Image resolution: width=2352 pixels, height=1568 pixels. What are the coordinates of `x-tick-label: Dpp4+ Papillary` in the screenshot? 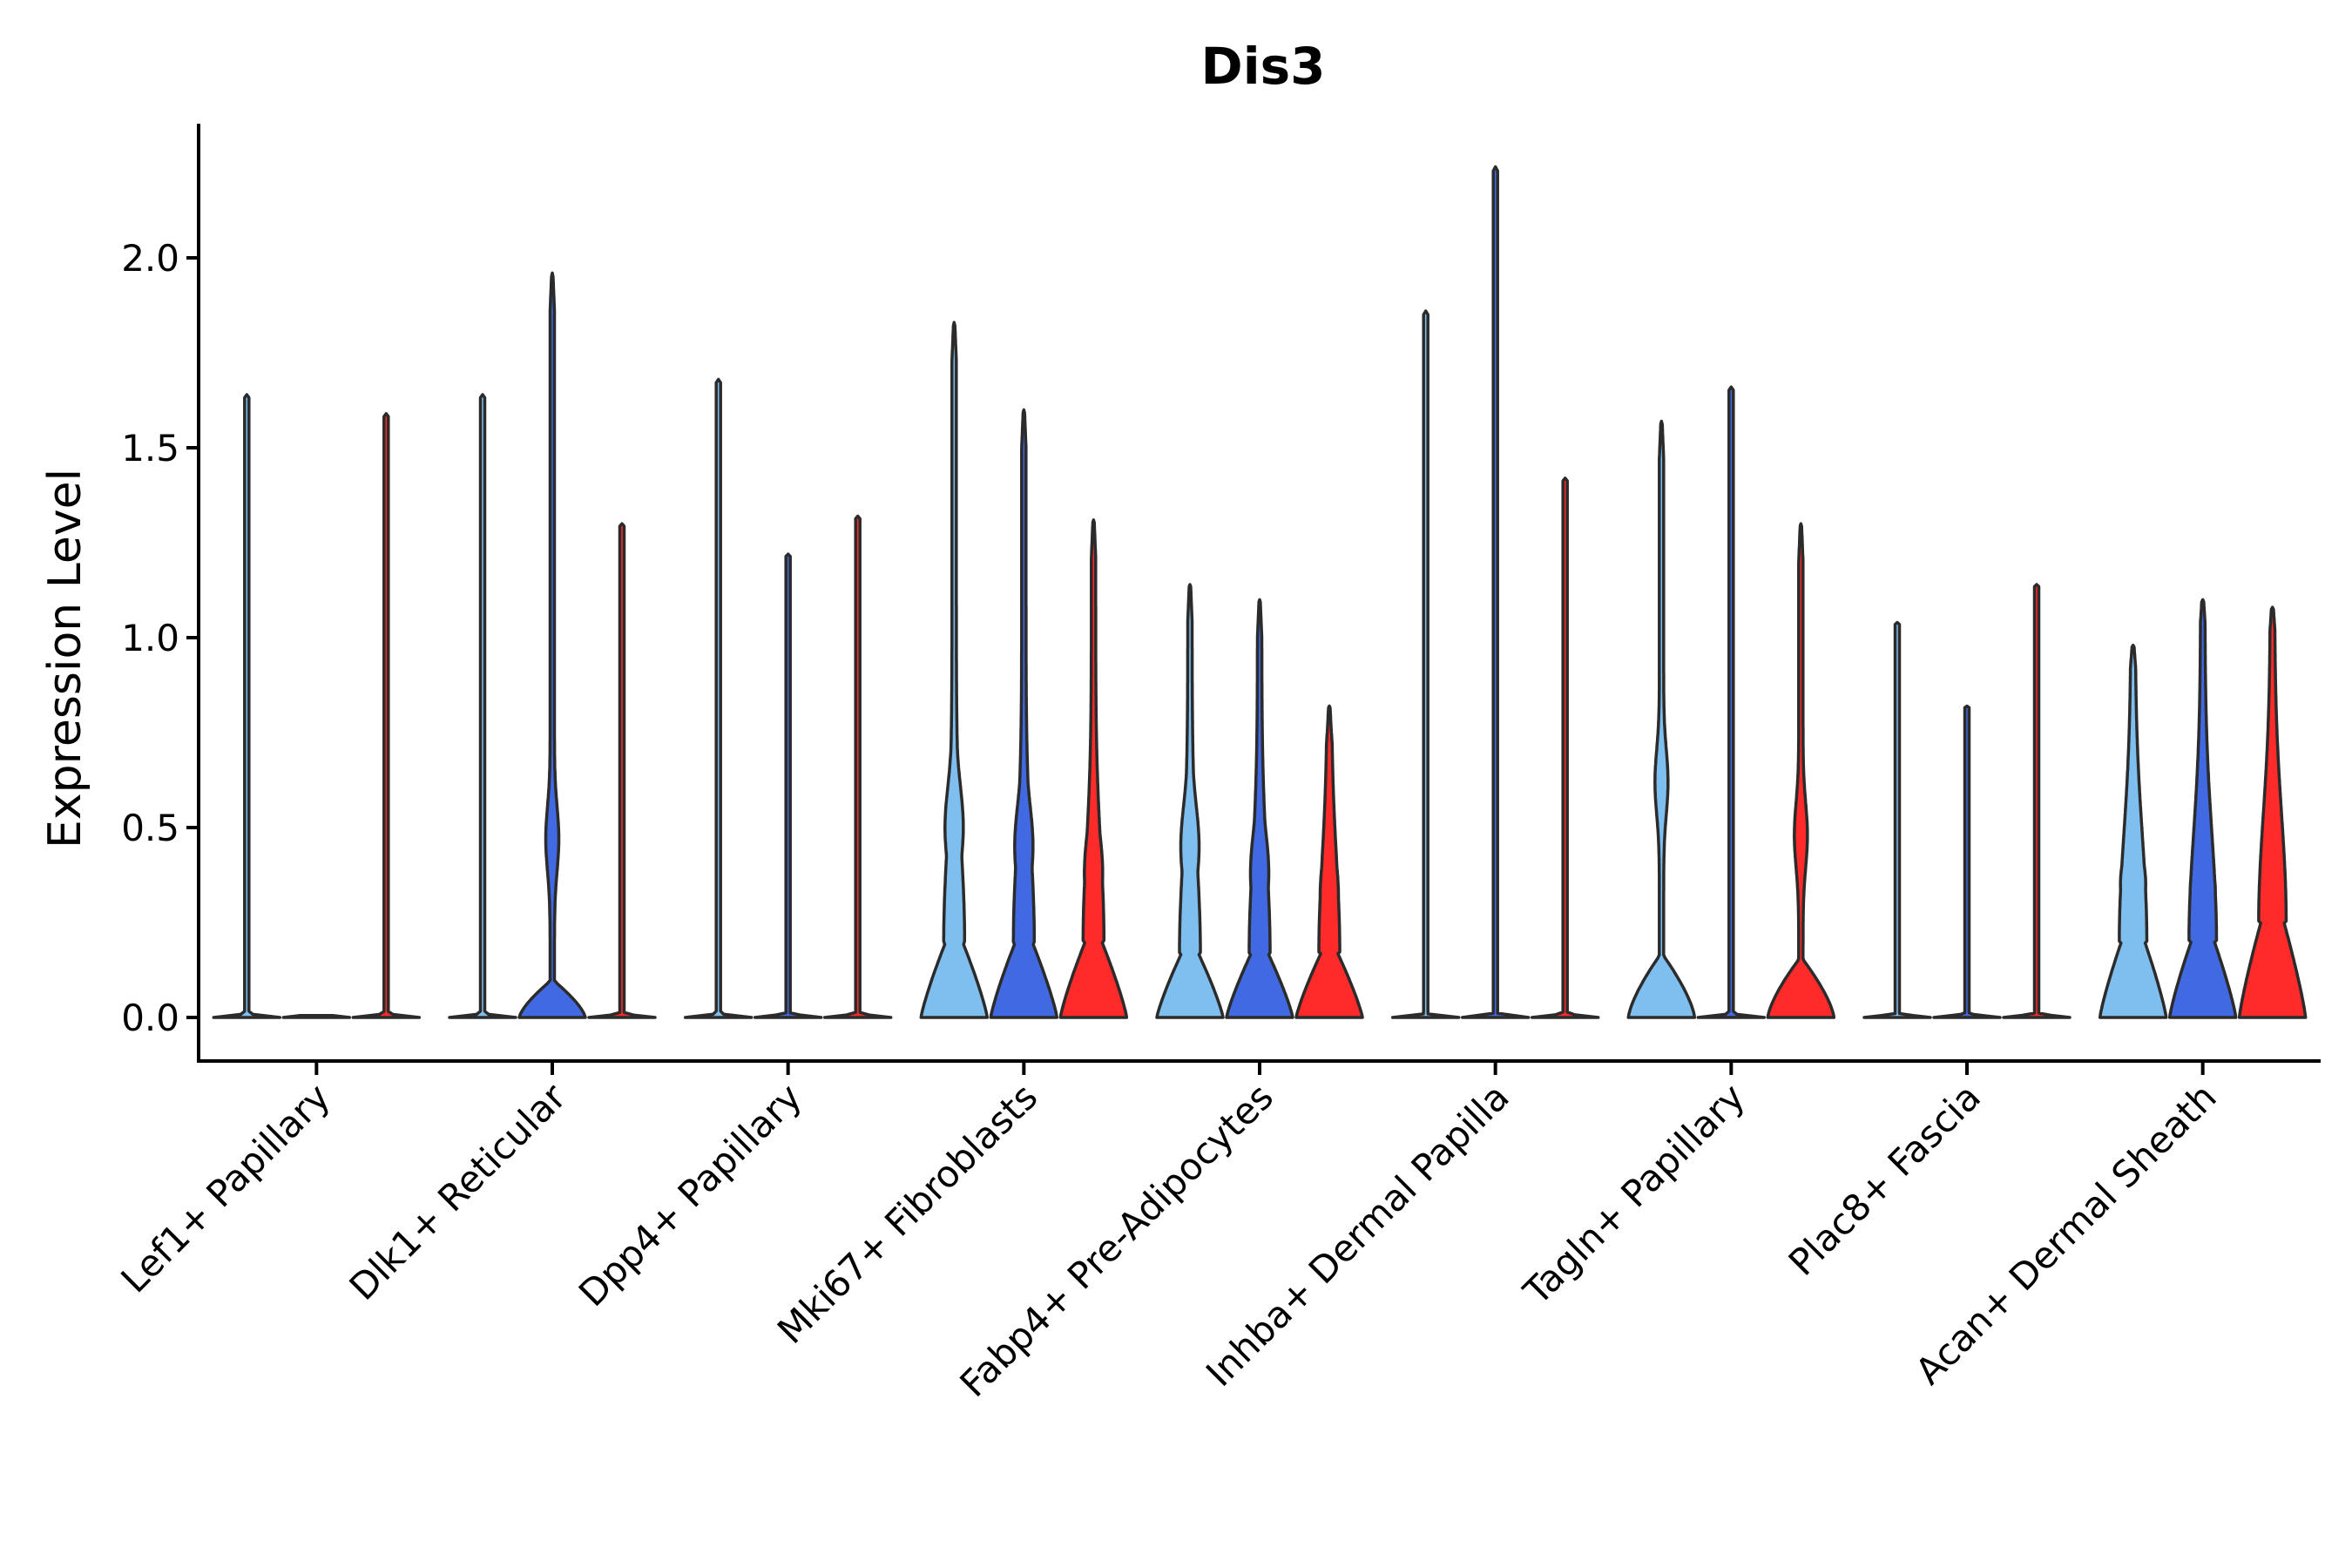 It's located at (690, 1195).